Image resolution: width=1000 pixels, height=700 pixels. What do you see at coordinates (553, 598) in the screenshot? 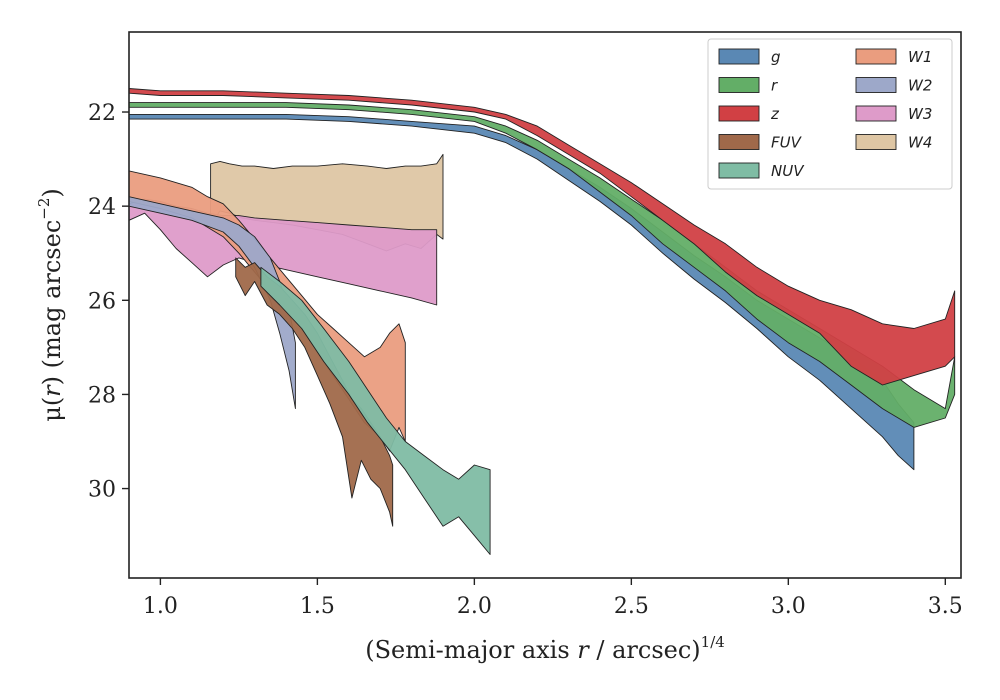
I see `x-axis: 1.0 1.5 2.0 2.5 3.0 3.5` at bounding box center [553, 598].